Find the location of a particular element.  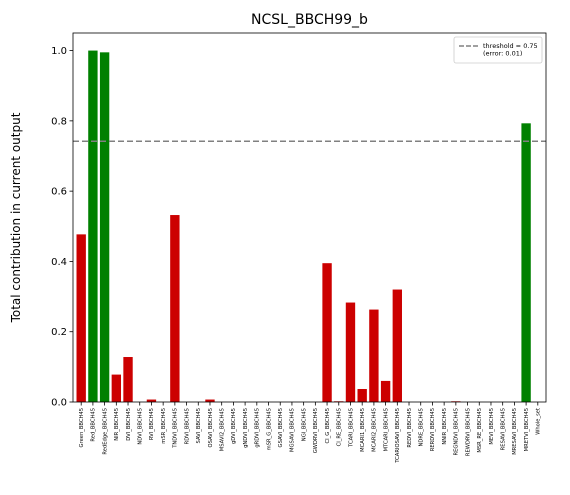

y-tick-label: 0.4 is located at coordinates (59, 262).